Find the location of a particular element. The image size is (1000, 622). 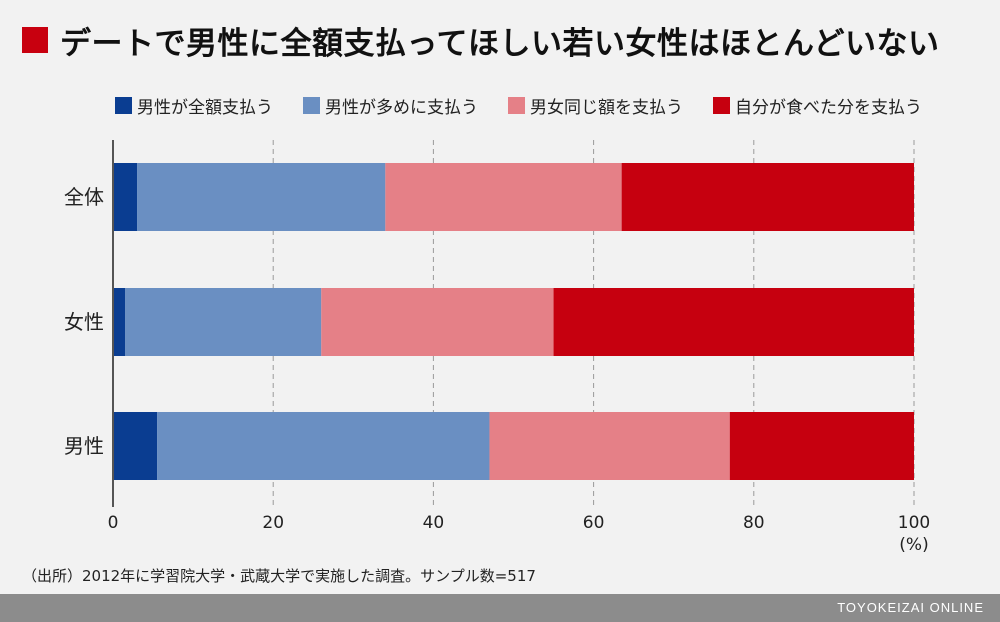

legend-label: 男性が多めに支払う is located at coordinates (401, 107).